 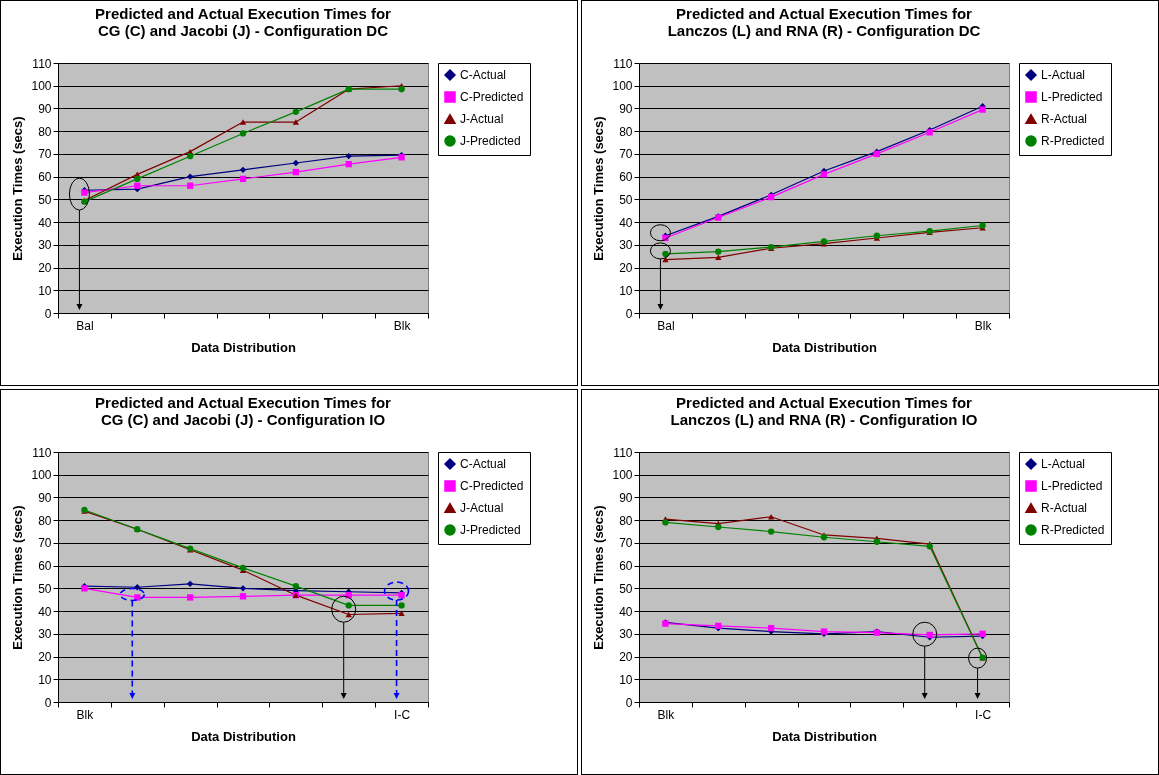 What do you see at coordinates (824, 22) in the screenshot?
I see `chart-title: Predicted and Actual Execution Times for Lanczos (L) and RNA (R) - Configuration DC` at bounding box center [824, 22].